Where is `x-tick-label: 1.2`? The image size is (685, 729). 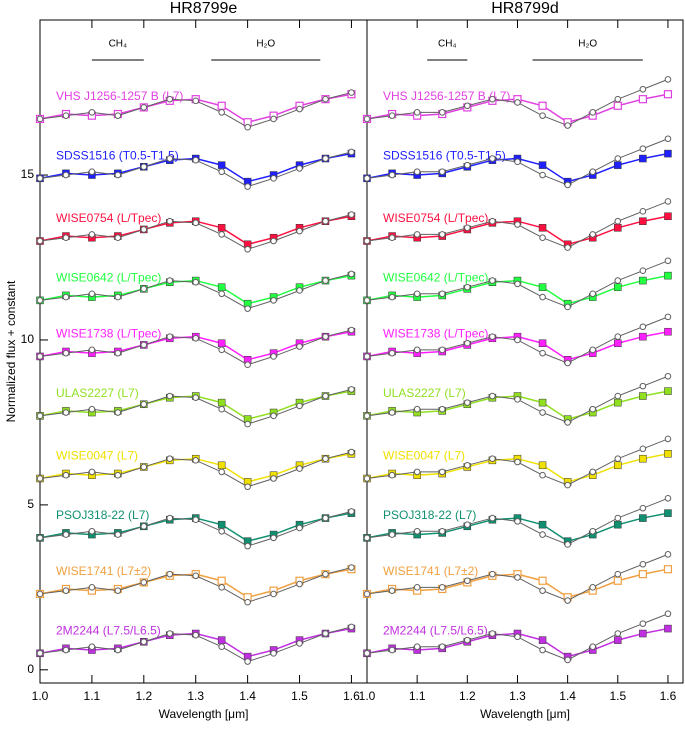
x-tick-label: 1.2 is located at coordinates (143, 696).